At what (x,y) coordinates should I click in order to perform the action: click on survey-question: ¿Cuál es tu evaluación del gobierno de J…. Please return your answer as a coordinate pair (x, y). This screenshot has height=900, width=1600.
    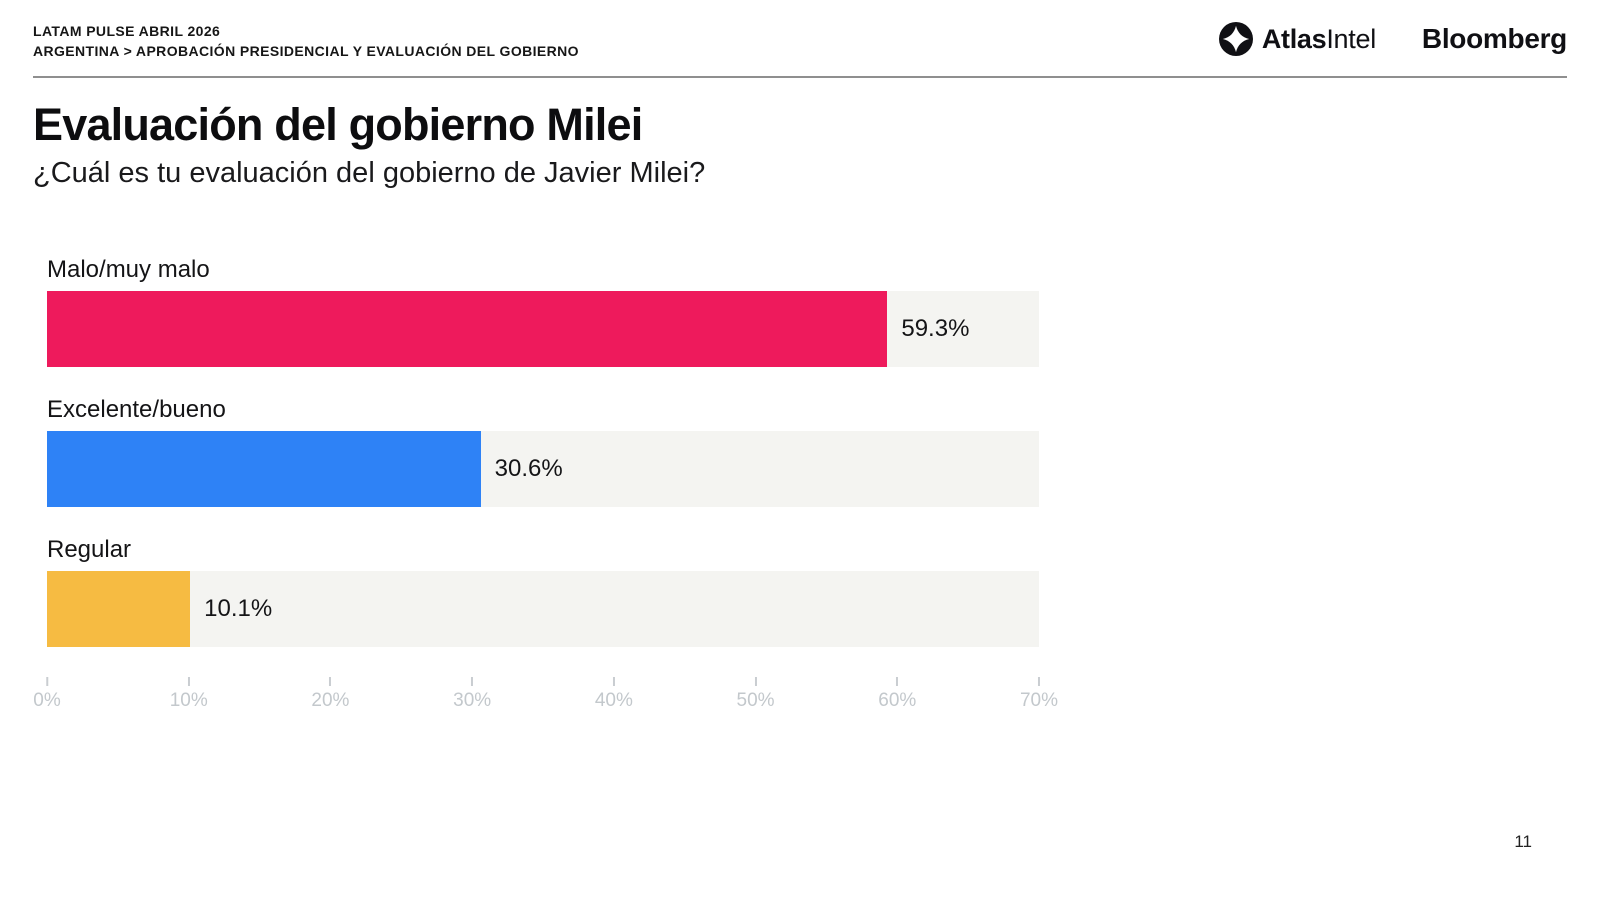
    Looking at the image, I should click on (369, 173).